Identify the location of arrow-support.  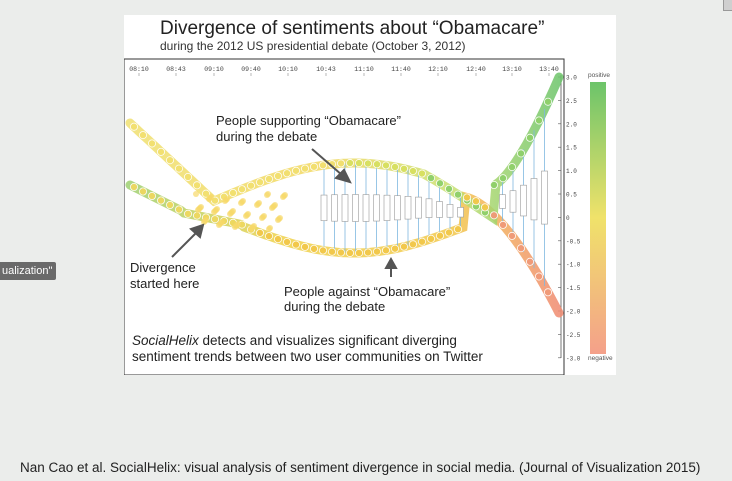
(327, 162).